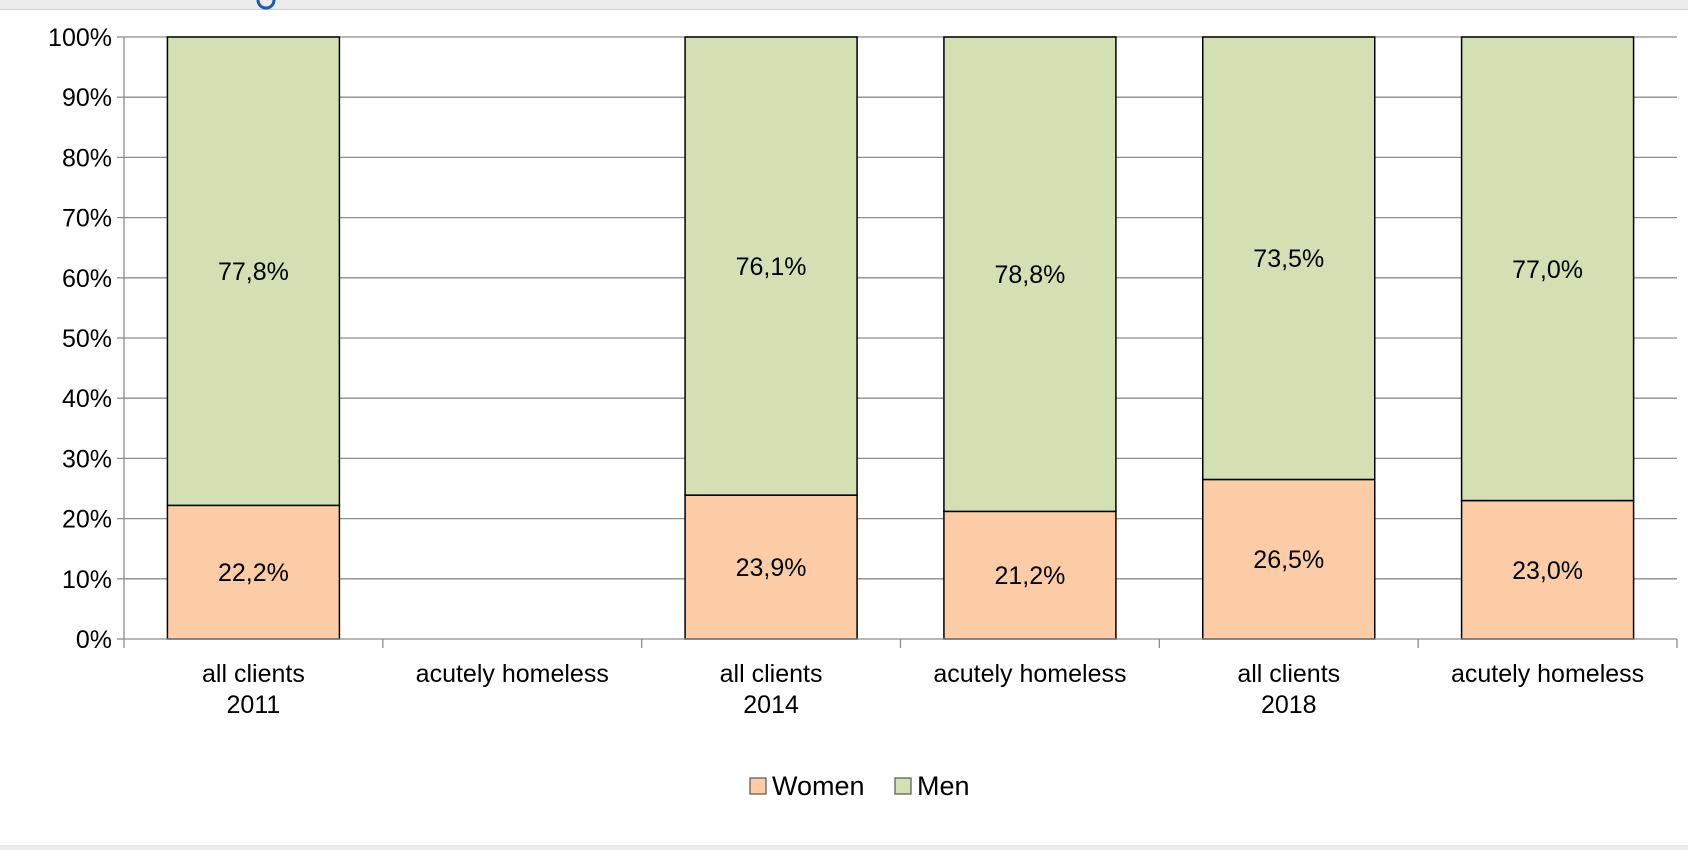  I want to click on data-label: 23,0%, so click(1547, 571).